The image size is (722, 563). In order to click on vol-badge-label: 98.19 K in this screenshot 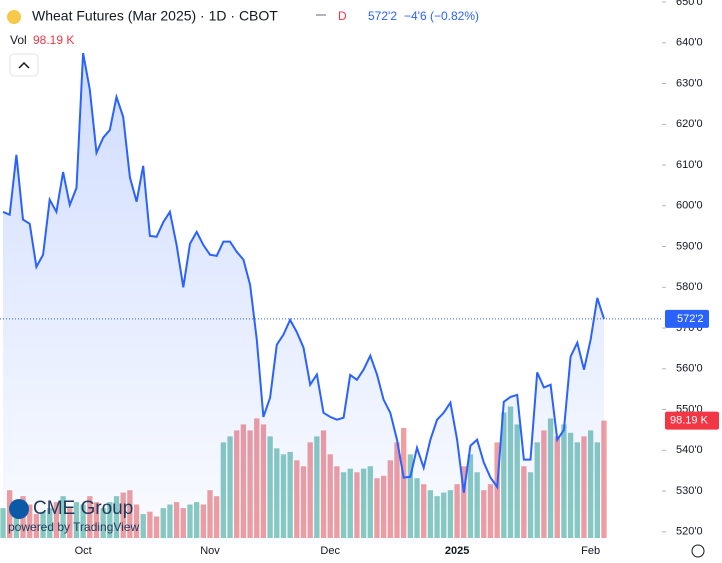, I will do `click(689, 421)`.